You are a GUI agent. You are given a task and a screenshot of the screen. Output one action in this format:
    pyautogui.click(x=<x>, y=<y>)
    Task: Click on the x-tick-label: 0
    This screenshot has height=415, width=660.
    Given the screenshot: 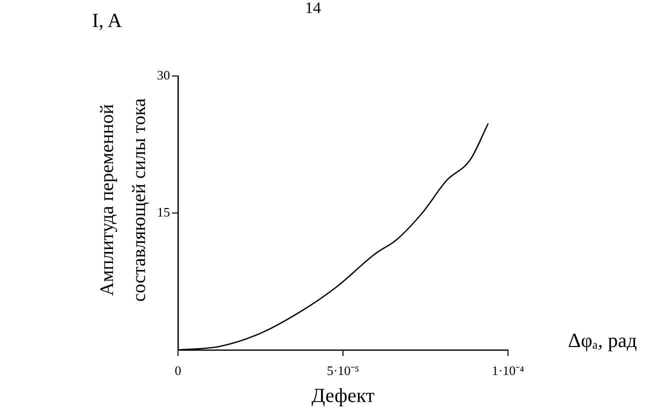 What is the action you would take?
    pyautogui.click(x=178, y=370)
    